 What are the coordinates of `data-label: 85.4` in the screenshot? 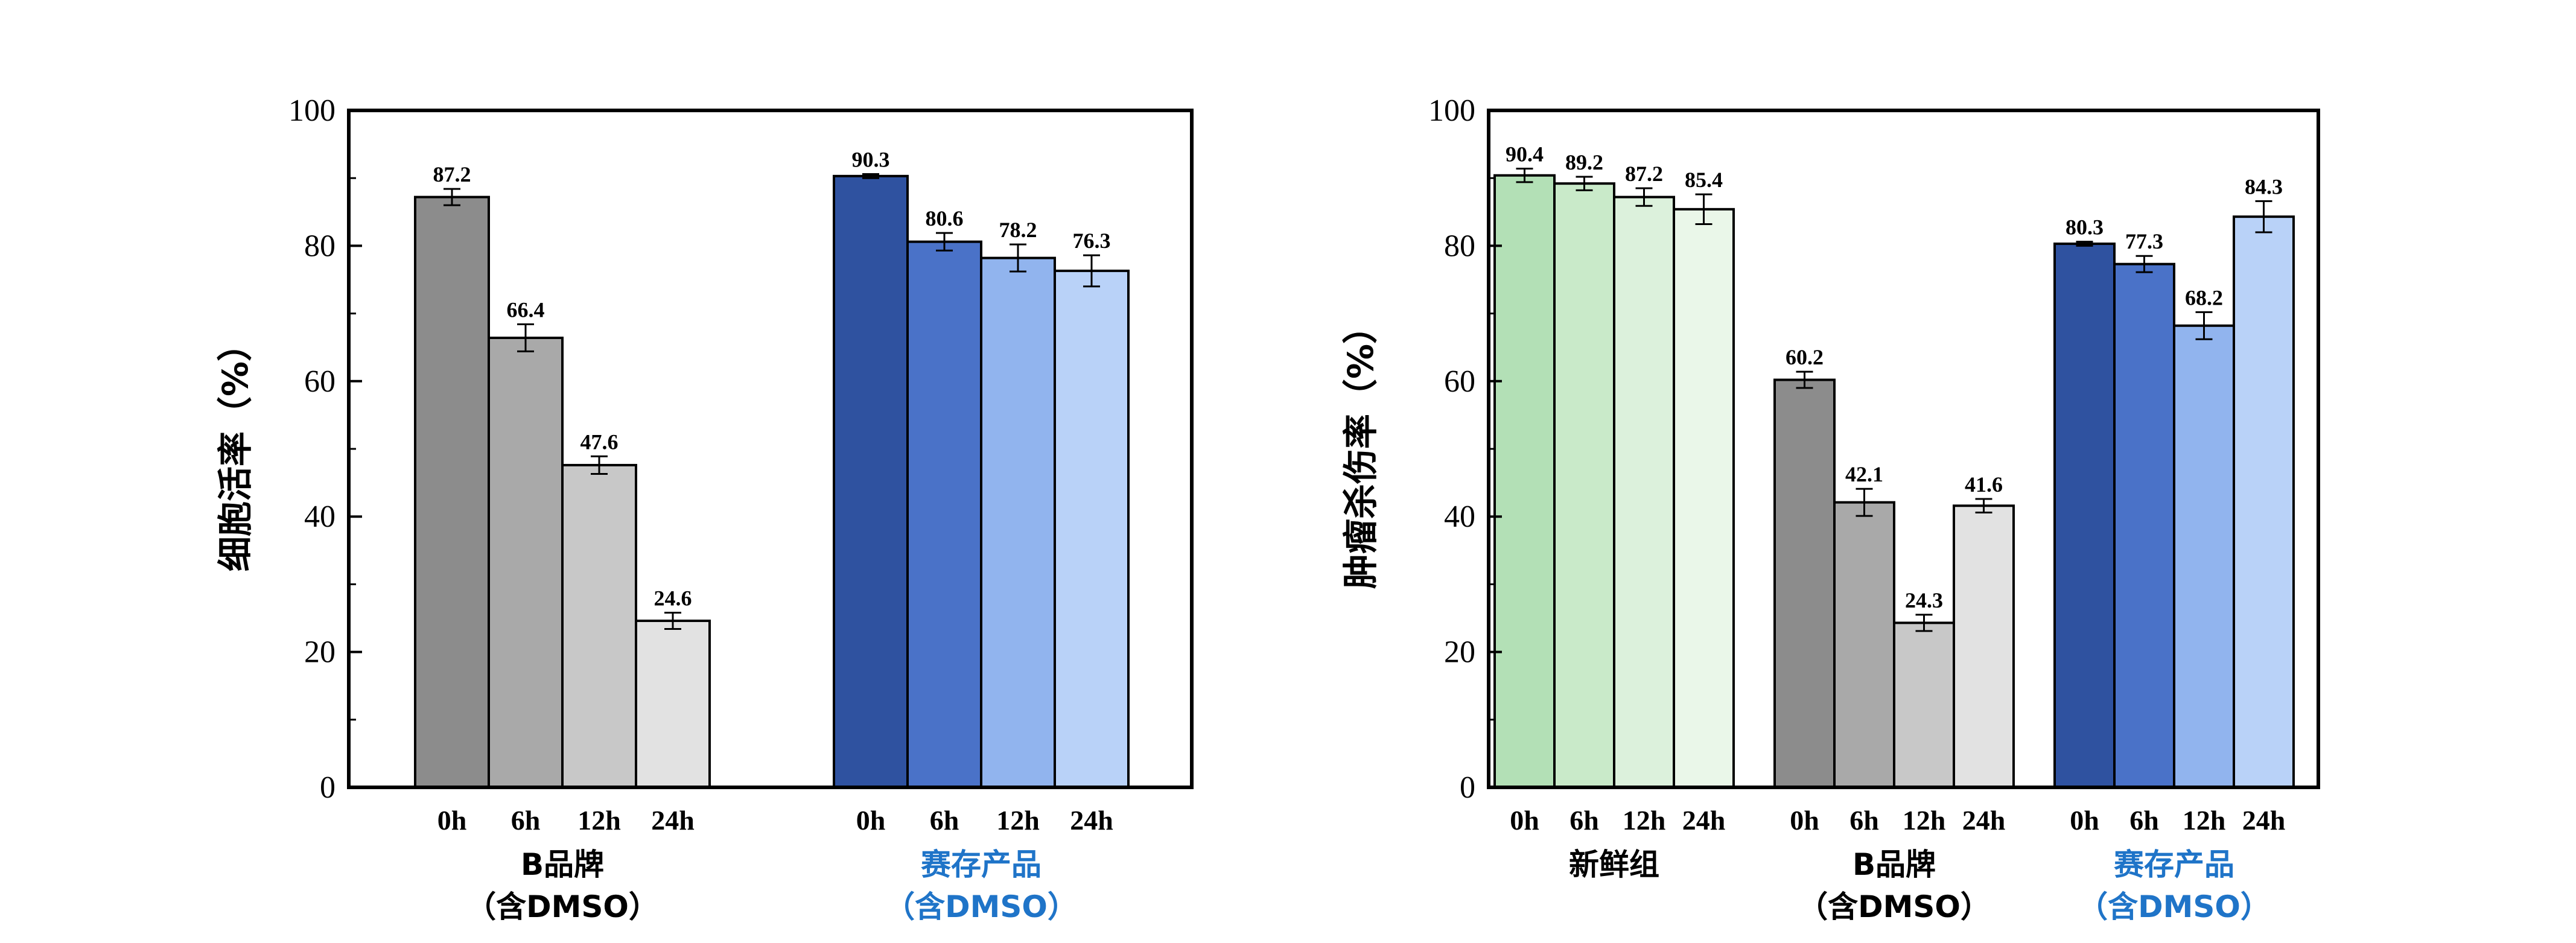 It's located at (1704, 180).